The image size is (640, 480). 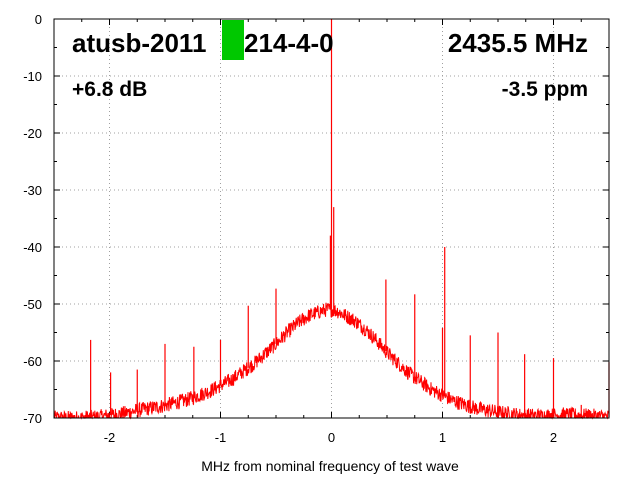 I want to click on x-tick-label: 2, so click(x=553, y=437).